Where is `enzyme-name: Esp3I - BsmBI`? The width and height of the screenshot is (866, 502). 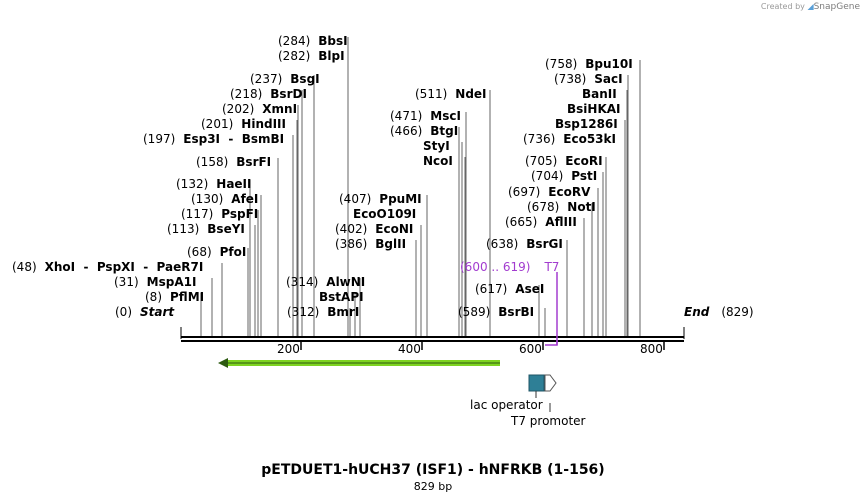 enzyme-name: Esp3I - BsmBI is located at coordinates (233, 139).